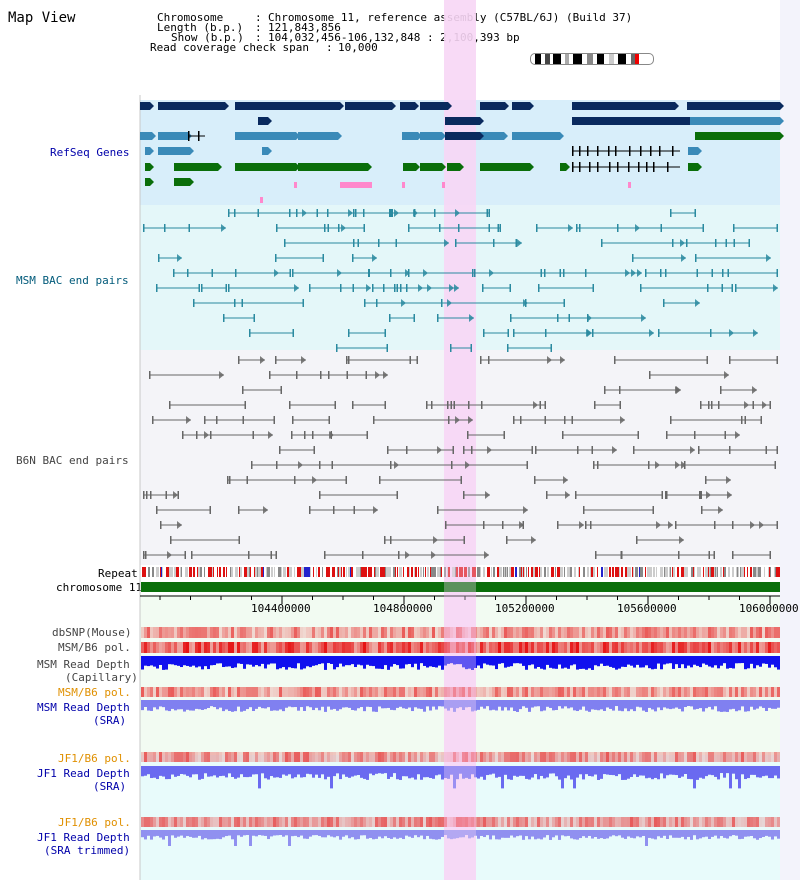 This screenshot has height=880, width=800. I want to click on jf1-b6-pol-label-1: JF1/B6 pol., so click(94, 758).